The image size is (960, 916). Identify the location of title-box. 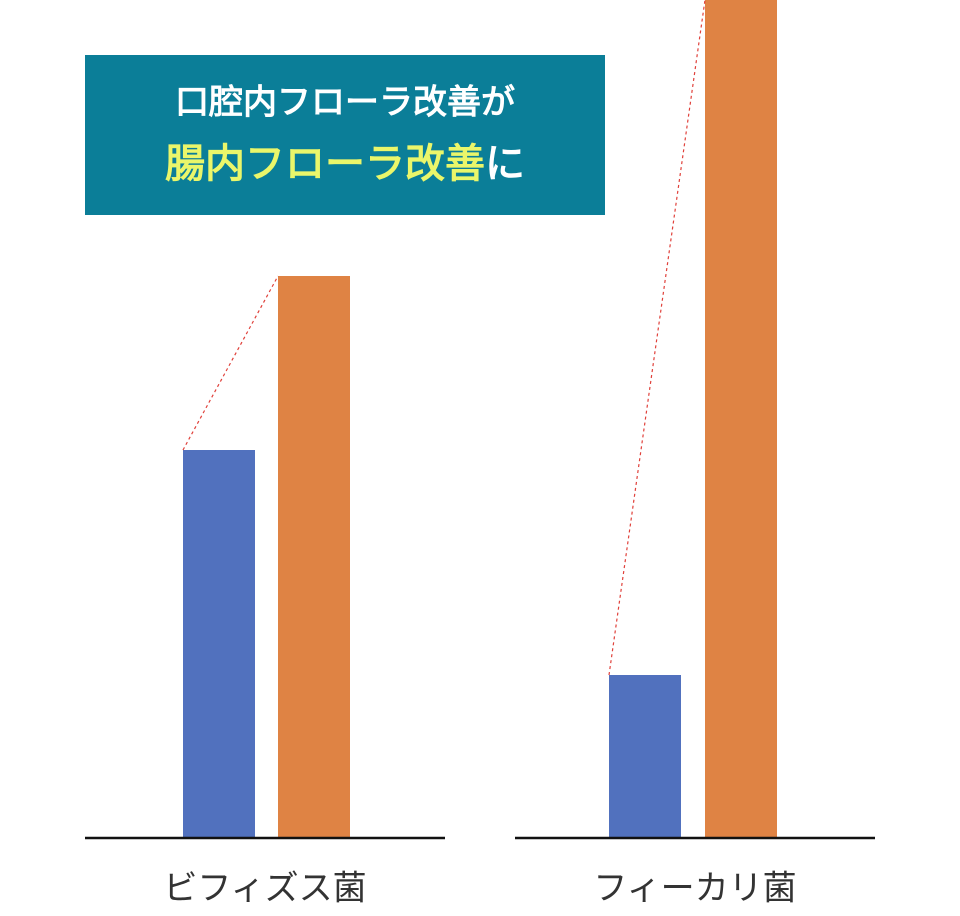
(345, 135).